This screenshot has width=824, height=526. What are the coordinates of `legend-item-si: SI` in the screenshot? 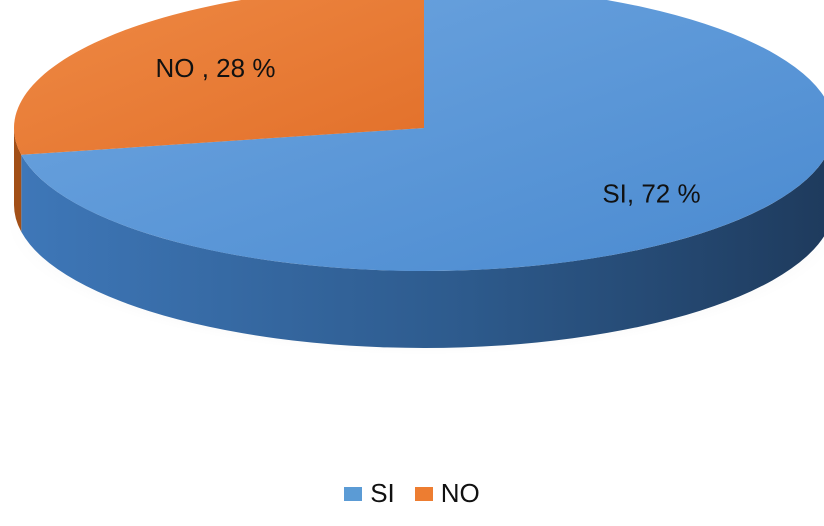 It's located at (369, 493).